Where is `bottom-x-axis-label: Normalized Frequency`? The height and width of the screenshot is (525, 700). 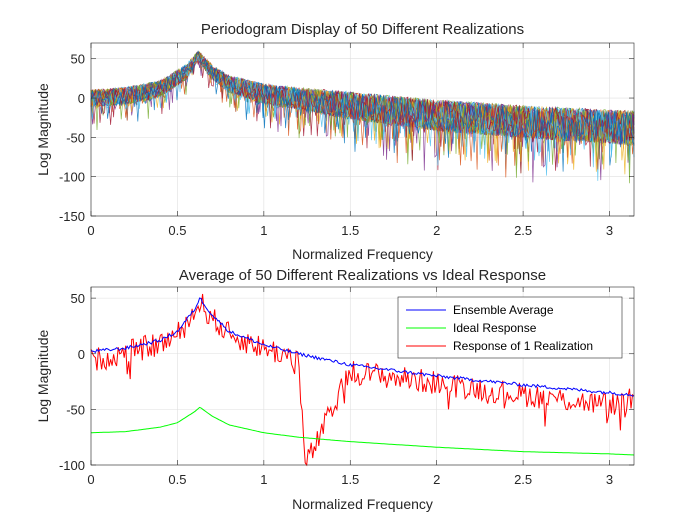 bottom-x-axis-label: Normalized Frequency is located at coordinates (362, 504).